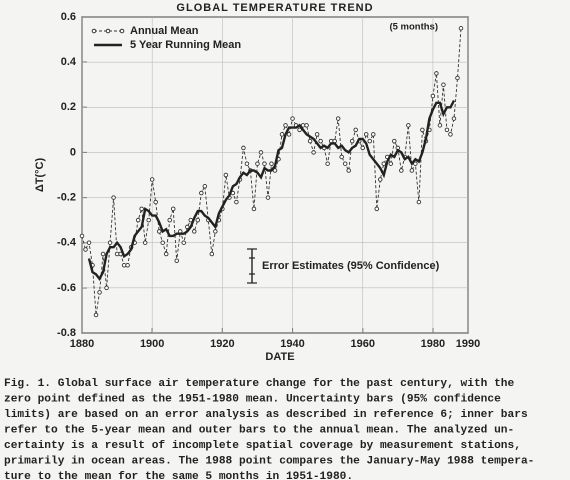 Image resolution: width=570 pixels, height=480 pixels. What do you see at coordinates (66, 197) in the screenshot?
I see `y-tick-label: -0.2` at bounding box center [66, 197].